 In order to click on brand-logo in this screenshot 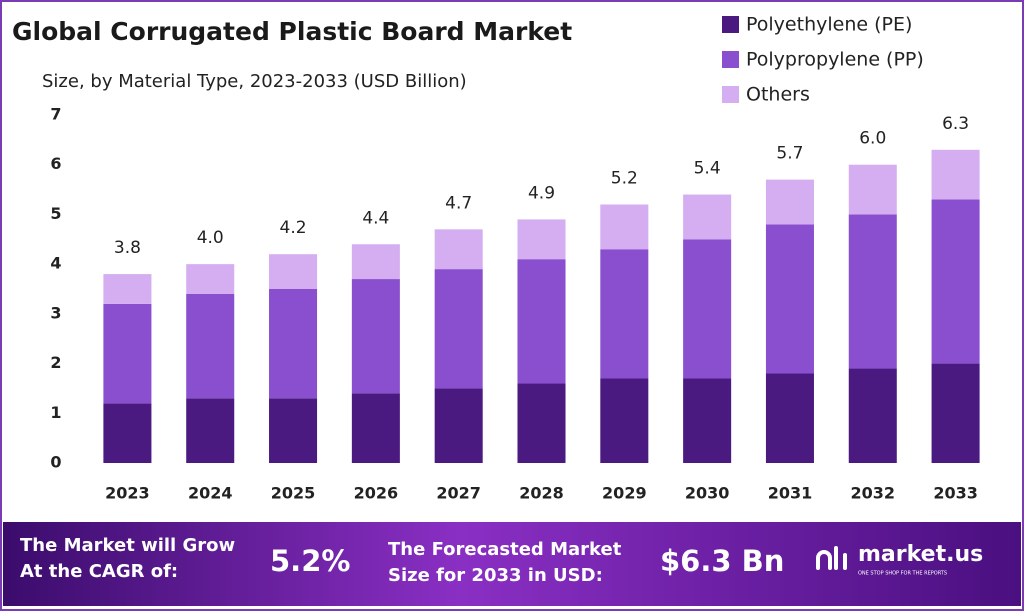, I will do `click(831, 558)`.